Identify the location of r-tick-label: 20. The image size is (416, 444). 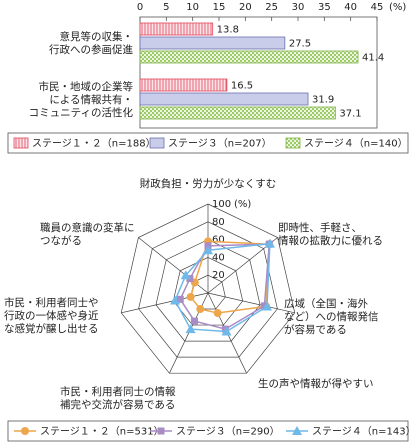
(218, 275).